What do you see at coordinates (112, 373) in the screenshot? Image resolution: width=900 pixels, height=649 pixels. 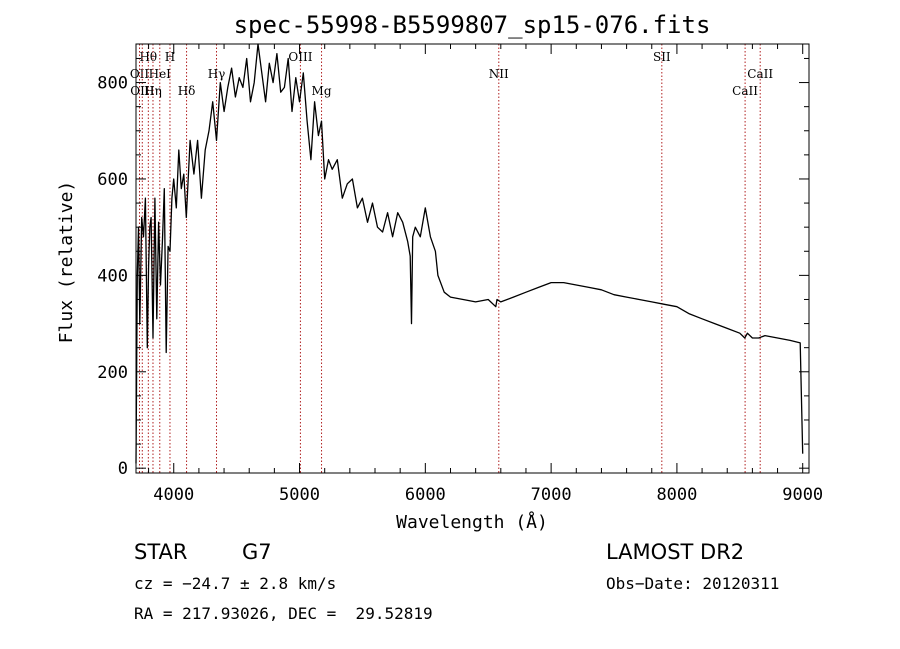 I see `y-tick-label: 200` at bounding box center [112, 373].